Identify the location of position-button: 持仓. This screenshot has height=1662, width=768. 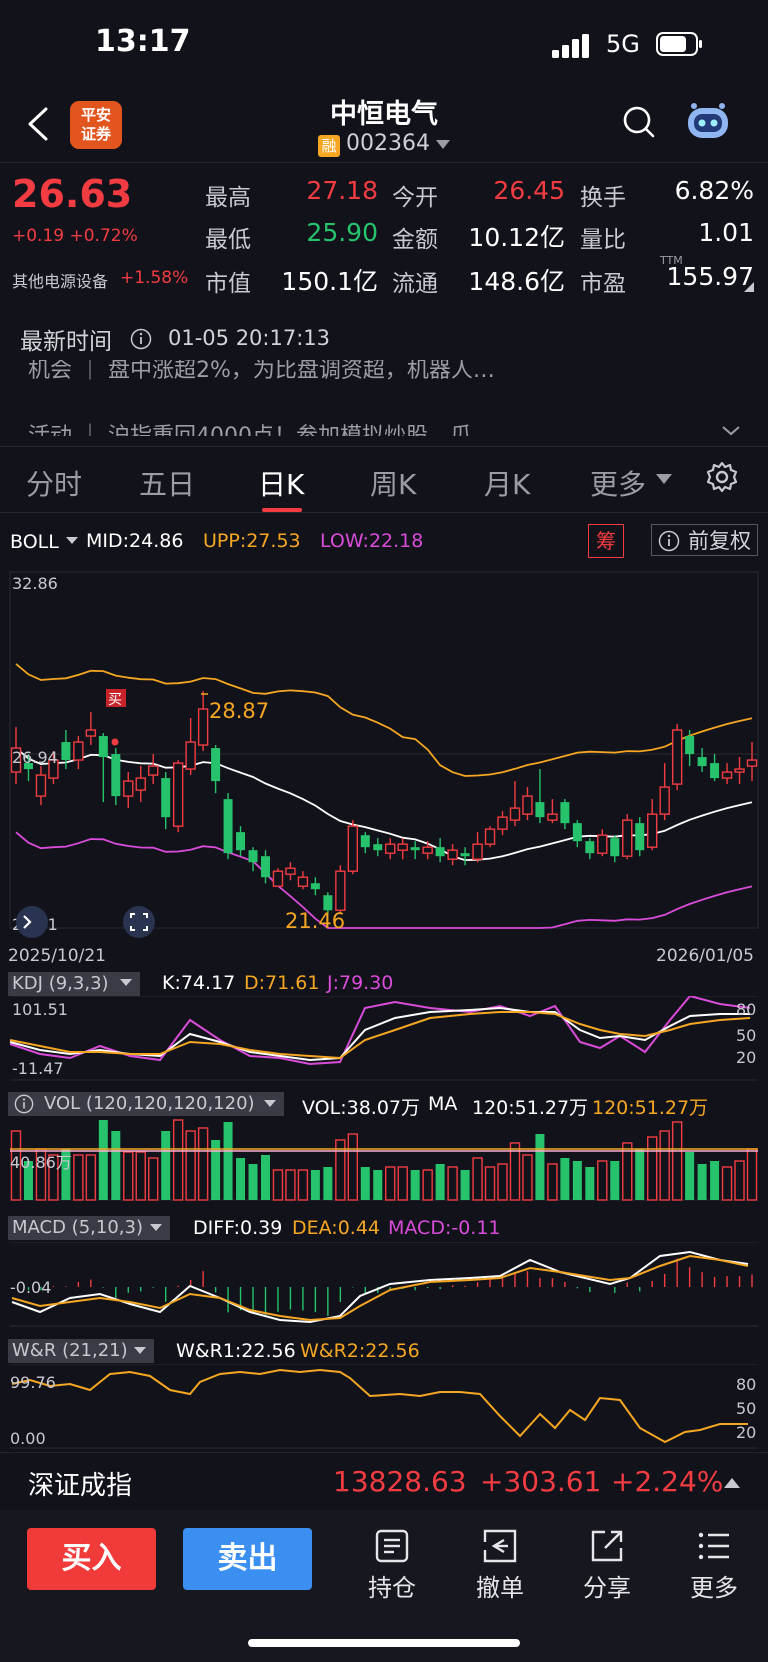
(392, 1588).